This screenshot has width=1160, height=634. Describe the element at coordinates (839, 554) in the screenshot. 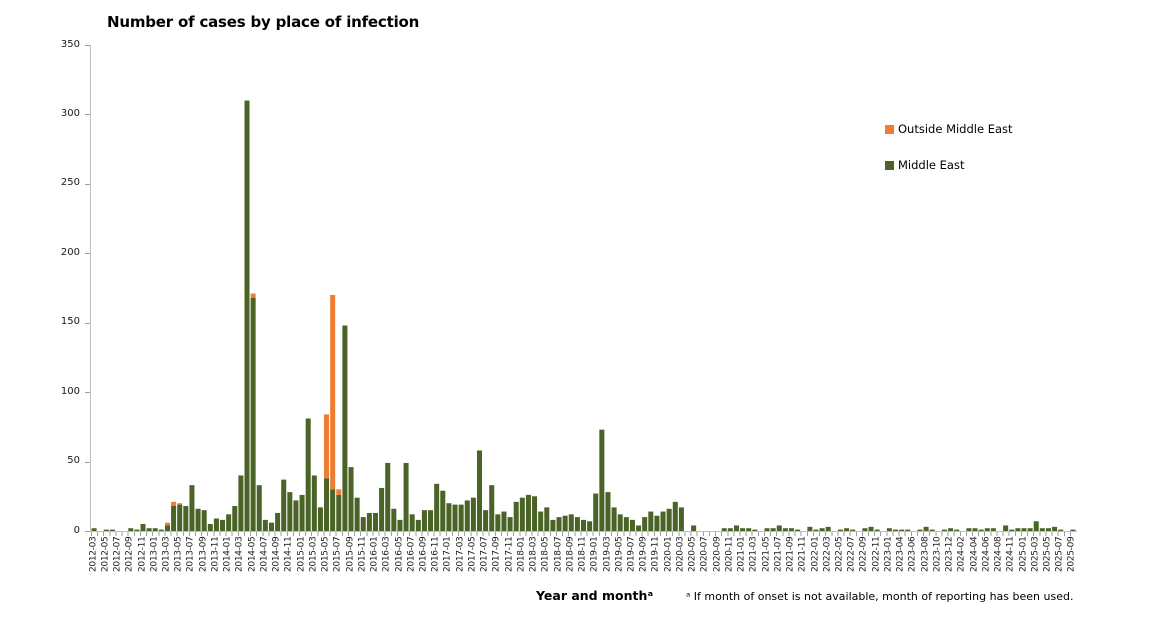

I see `x-tick-label: 2022-05` at that location.